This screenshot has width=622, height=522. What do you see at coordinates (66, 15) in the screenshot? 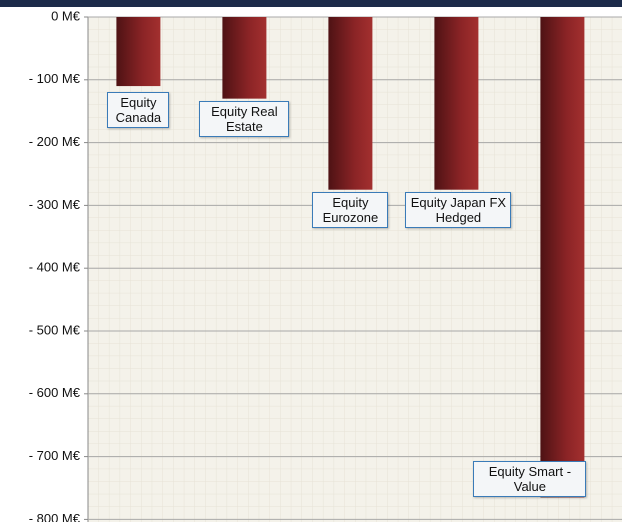
I see `y-tick-label: 0 M€` at bounding box center [66, 15].